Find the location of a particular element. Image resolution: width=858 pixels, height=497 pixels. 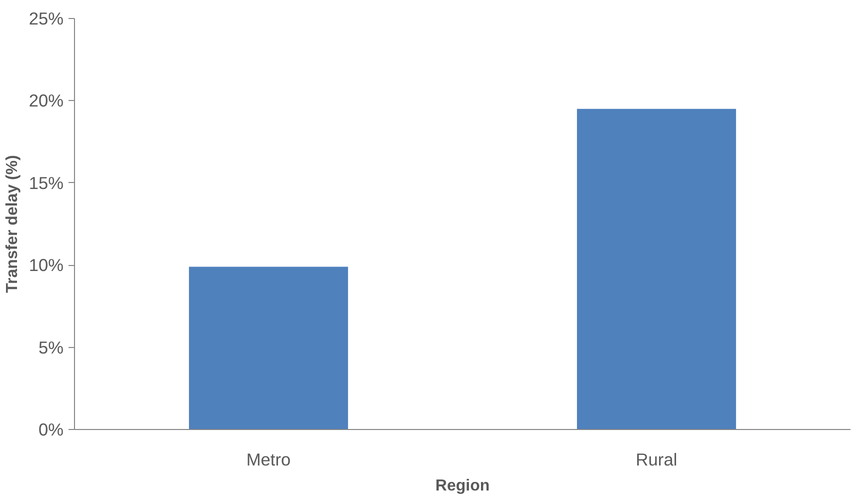

y-axis-title: Transfer delay (%) is located at coordinates (12, 224).